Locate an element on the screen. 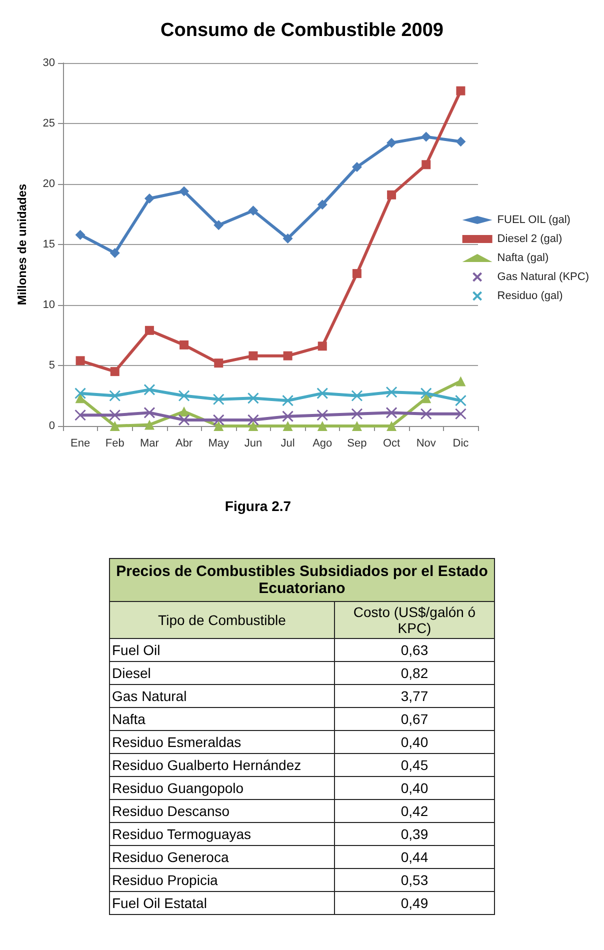 The width and height of the screenshot is (604, 950). x-tick-label: Abr is located at coordinates (184, 444).